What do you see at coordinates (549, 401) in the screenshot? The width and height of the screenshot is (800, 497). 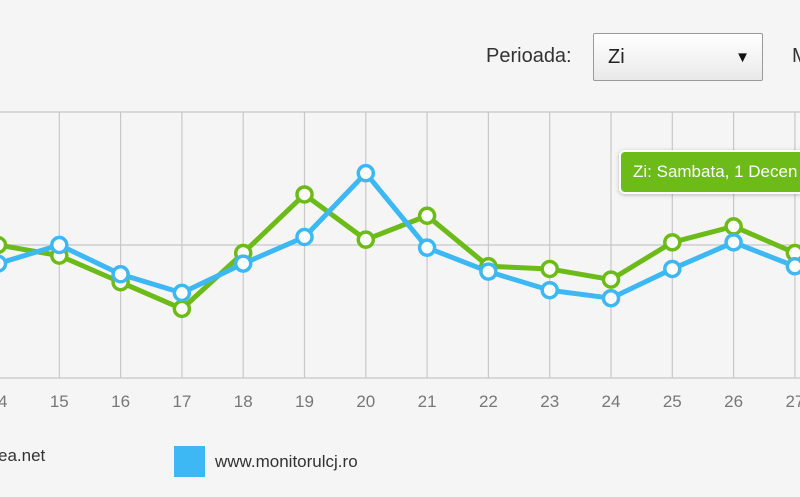 I see `x-tick-label: 23` at bounding box center [549, 401].